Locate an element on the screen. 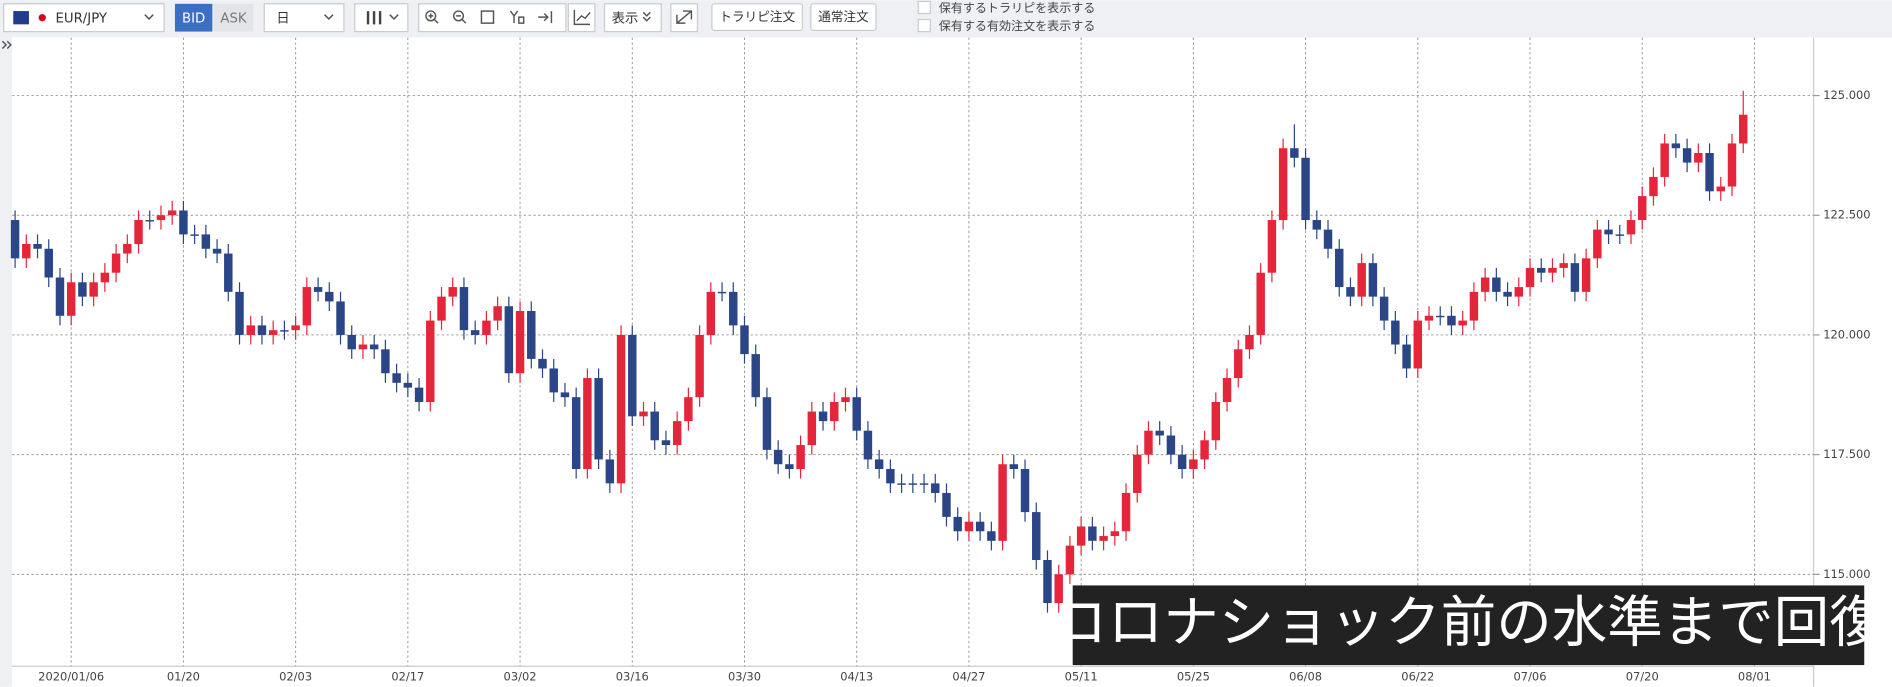 This screenshot has height=687, width=1892. symbol-select is located at coordinates (84, 18).